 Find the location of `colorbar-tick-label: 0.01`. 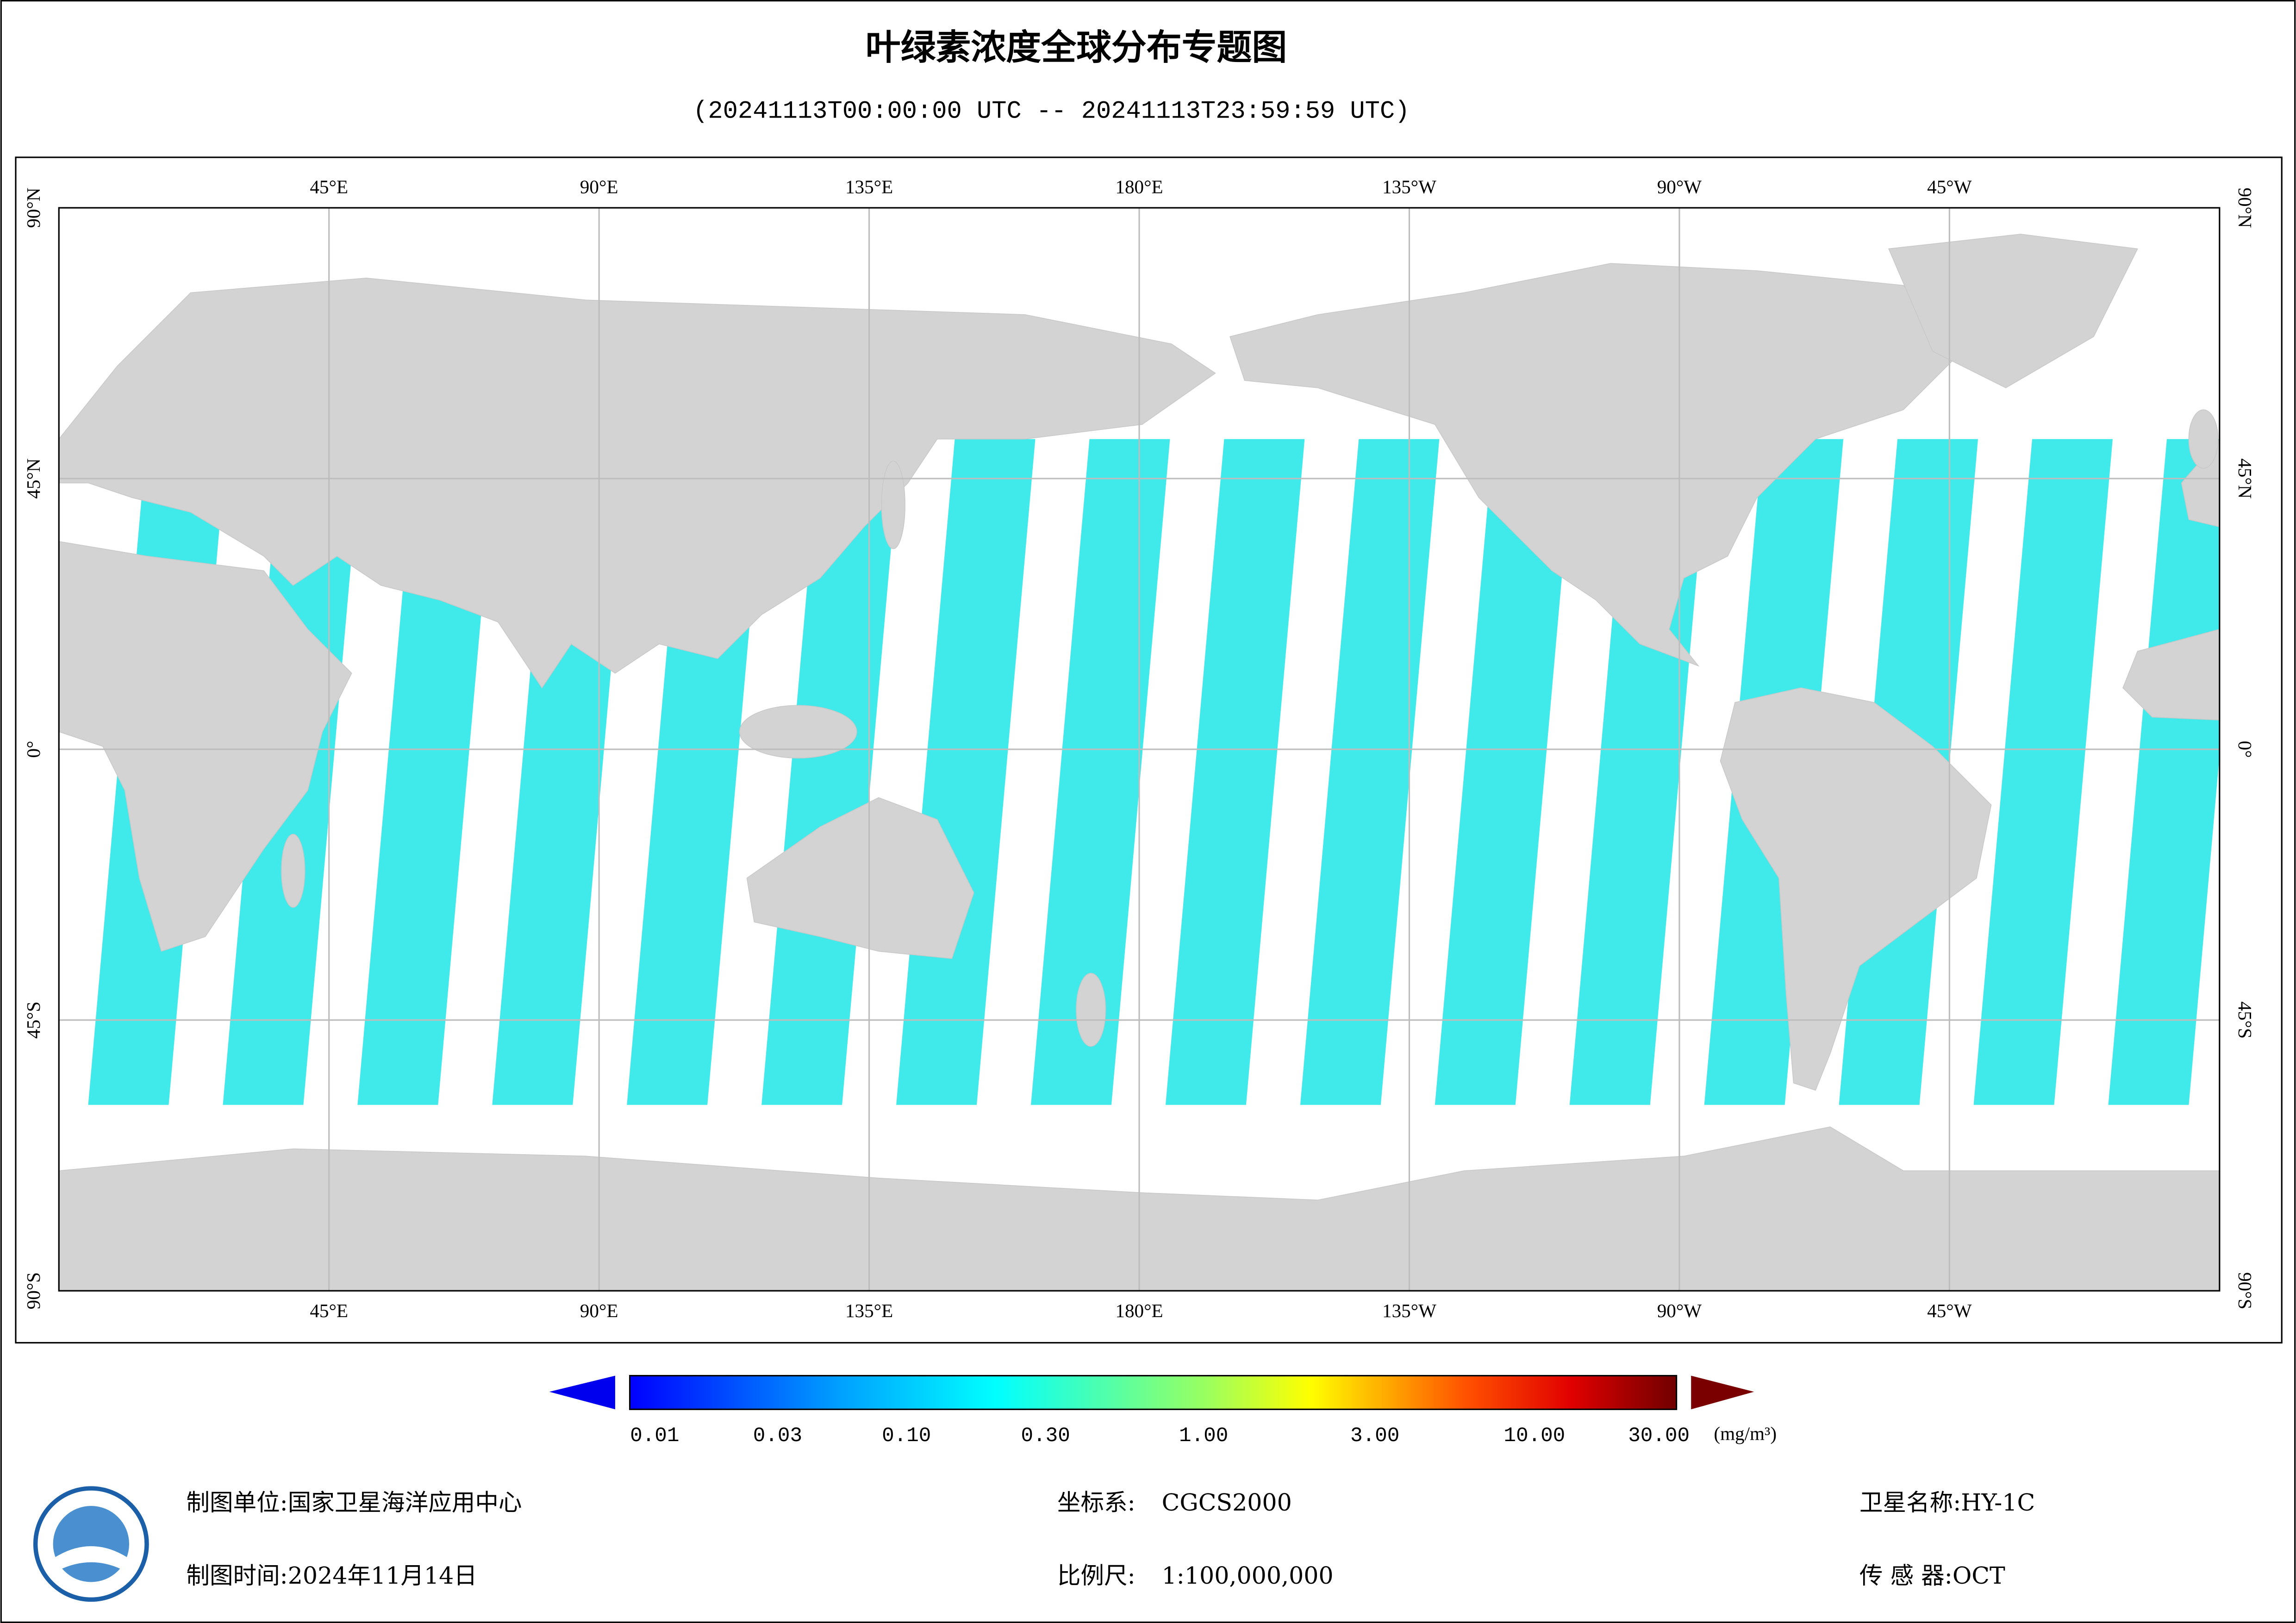

colorbar-tick-label: 0.01 is located at coordinates (654, 1436).